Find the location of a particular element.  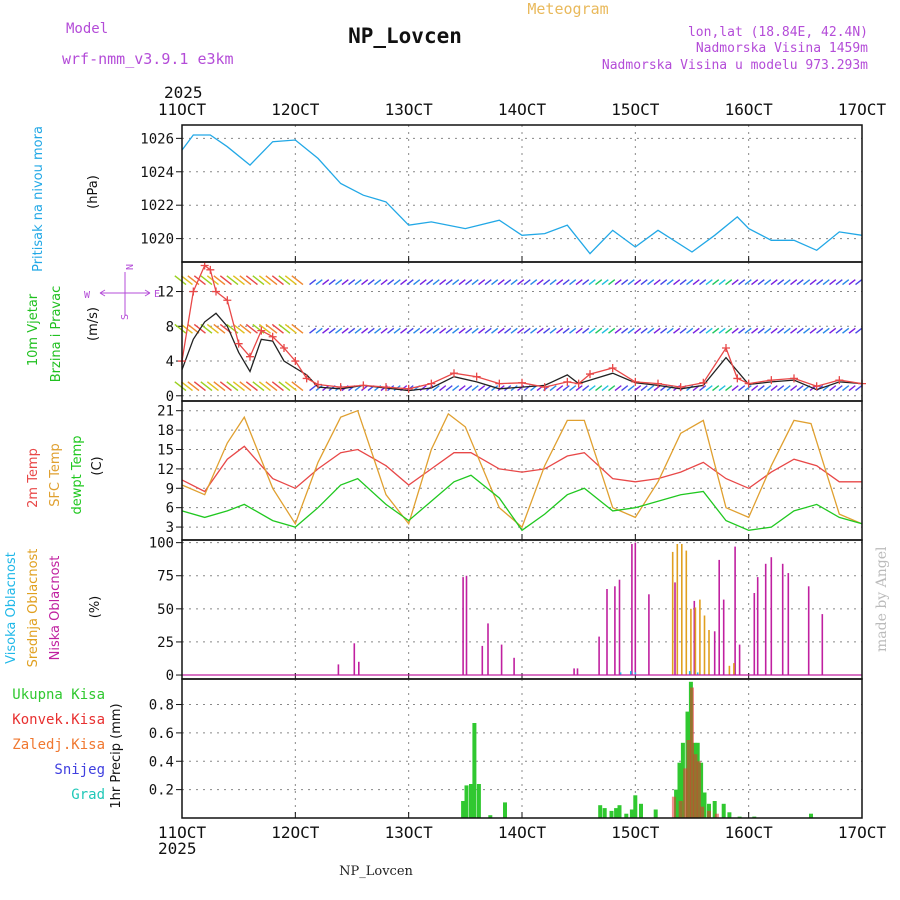

series-line-wind-gust is located at coordinates (522, 327).